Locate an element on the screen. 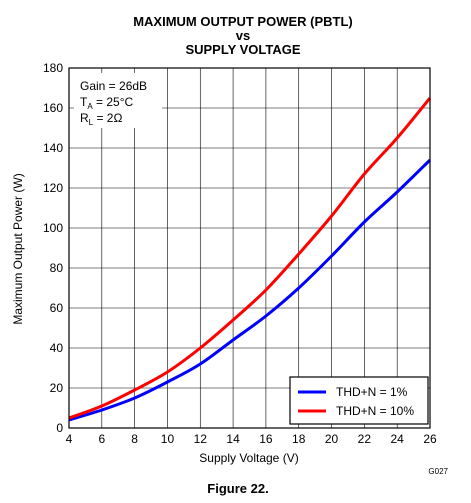  x-tick-label: 6 is located at coordinates (101, 439).